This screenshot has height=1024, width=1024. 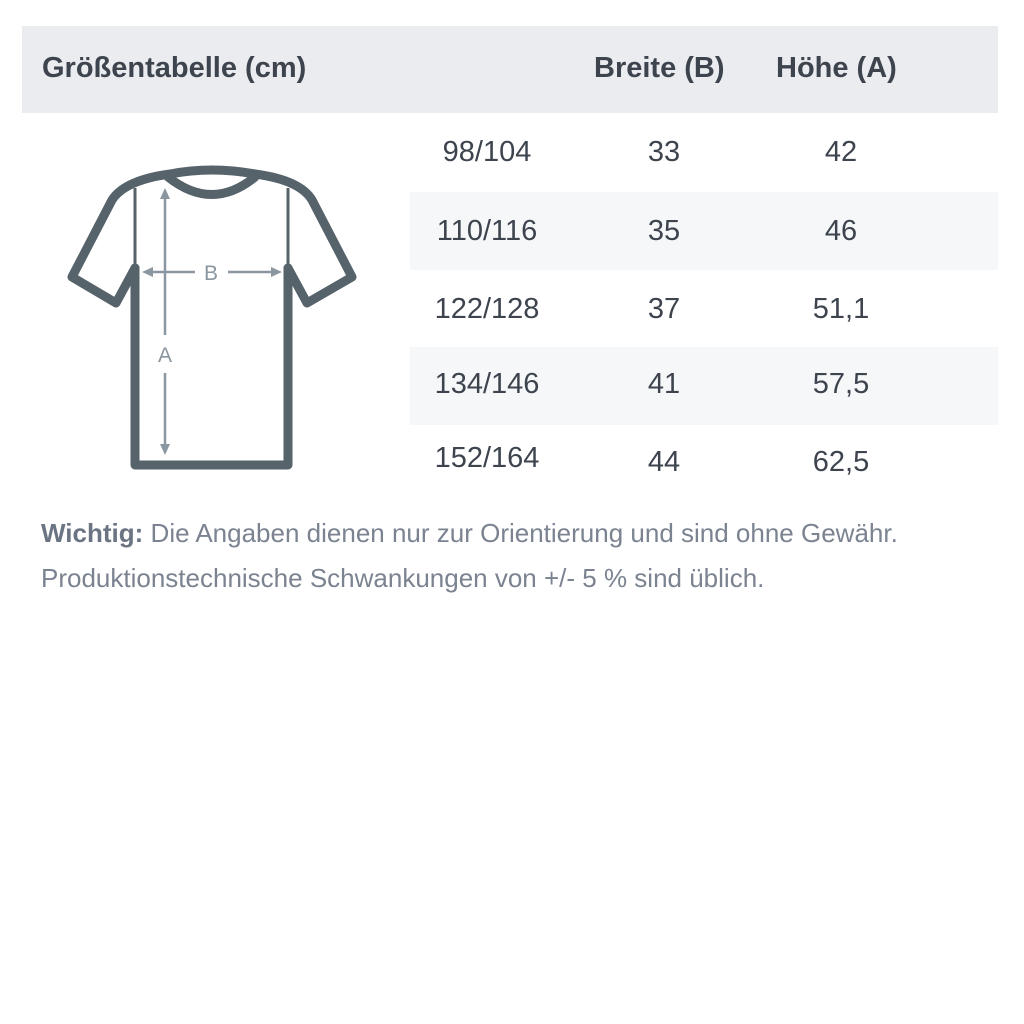 What do you see at coordinates (841, 384) in the screenshot?
I see `hoehe-cell: 57,5` at bounding box center [841, 384].